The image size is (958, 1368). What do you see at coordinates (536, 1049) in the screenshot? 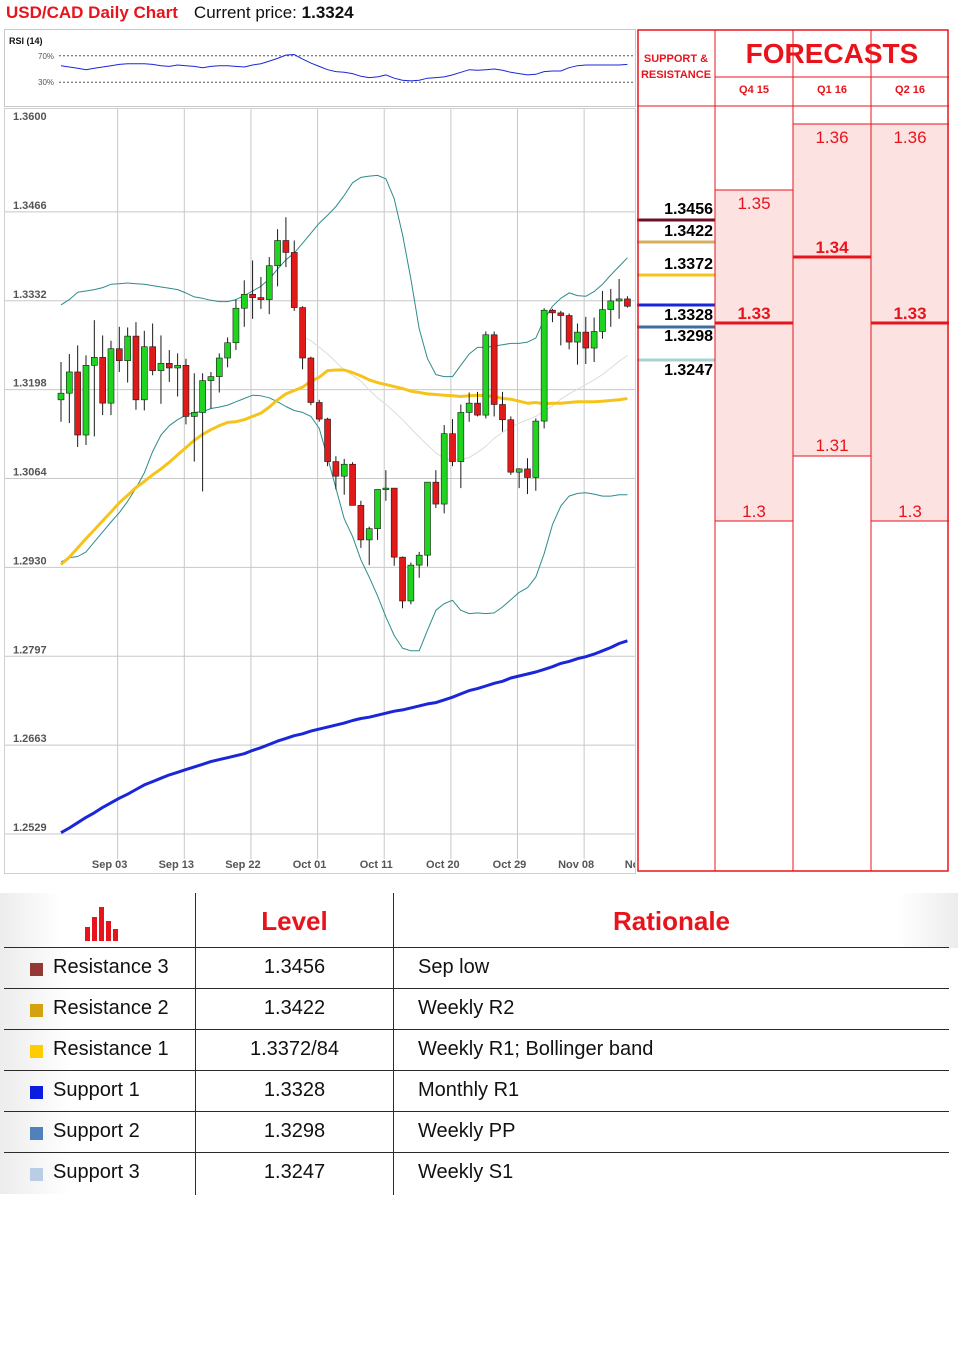
I see `row-rationale: Weekly R1; Bollinger band` at bounding box center [536, 1049].